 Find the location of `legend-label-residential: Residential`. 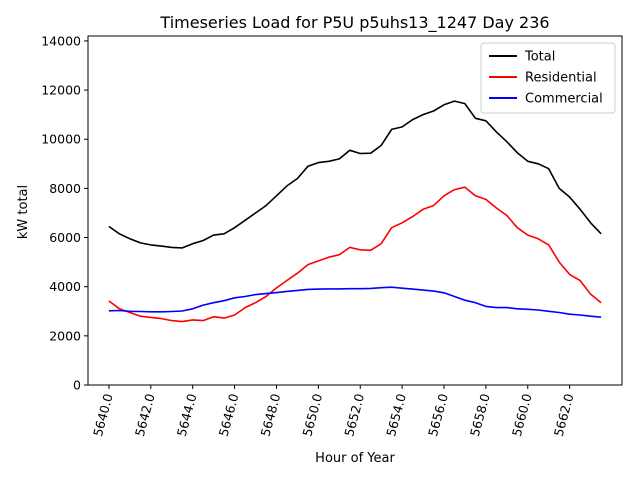

legend-label-residential: Residential is located at coordinates (561, 78).